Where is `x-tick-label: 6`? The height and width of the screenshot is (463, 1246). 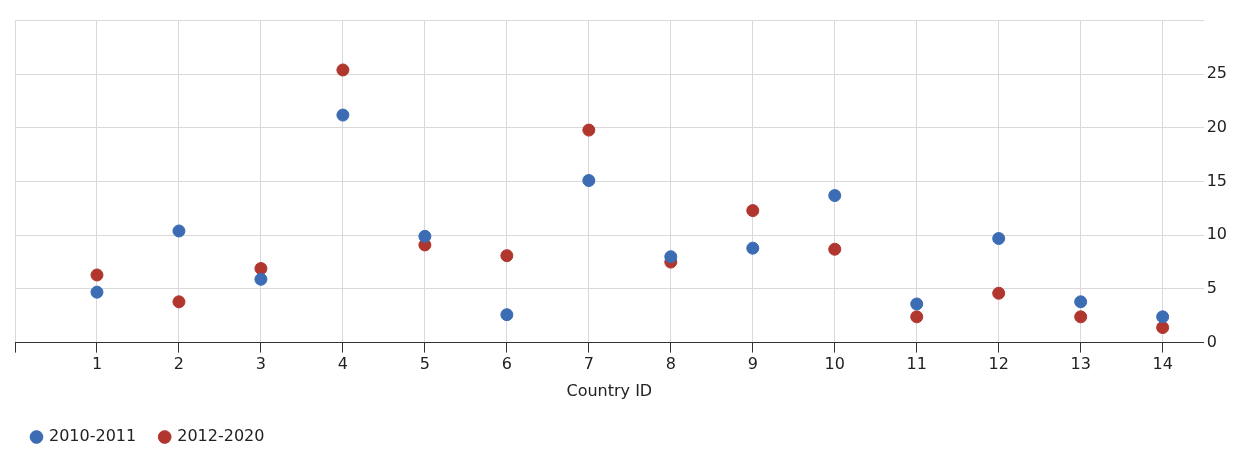 x-tick-label: 6 is located at coordinates (506, 364).